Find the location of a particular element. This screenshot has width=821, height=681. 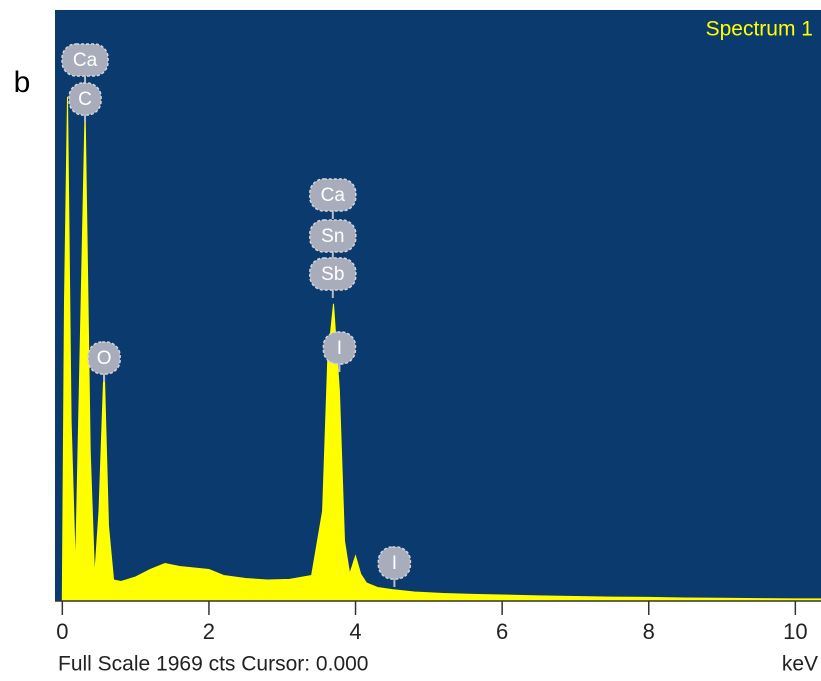

annotation-label: O is located at coordinates (104, 358).